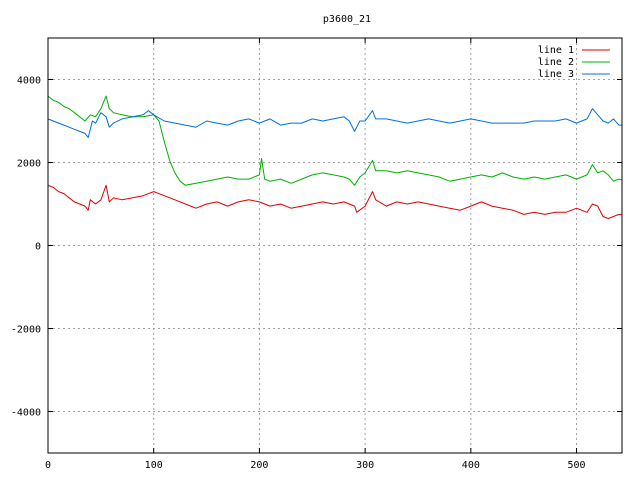  Describe the element at coordinates (556, 50) in the screenshot. I see `legend-label-1: line 1` at that location.